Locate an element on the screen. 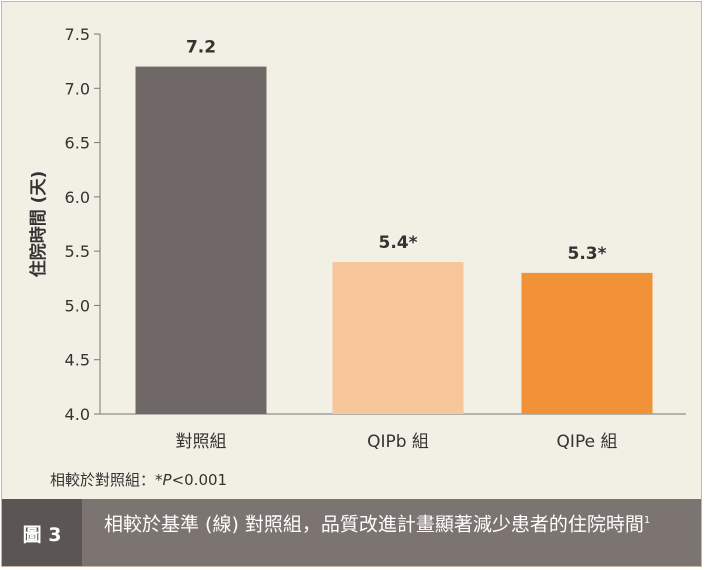  x-tick-label: 對照組 is located at coordinates (201, 442).